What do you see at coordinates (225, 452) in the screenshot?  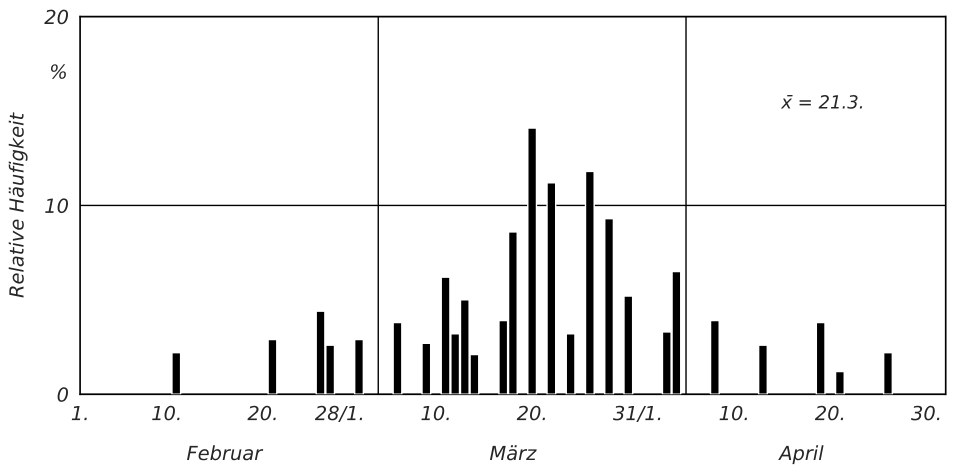 I see `text: Februar` at bounding box center [225, 452].